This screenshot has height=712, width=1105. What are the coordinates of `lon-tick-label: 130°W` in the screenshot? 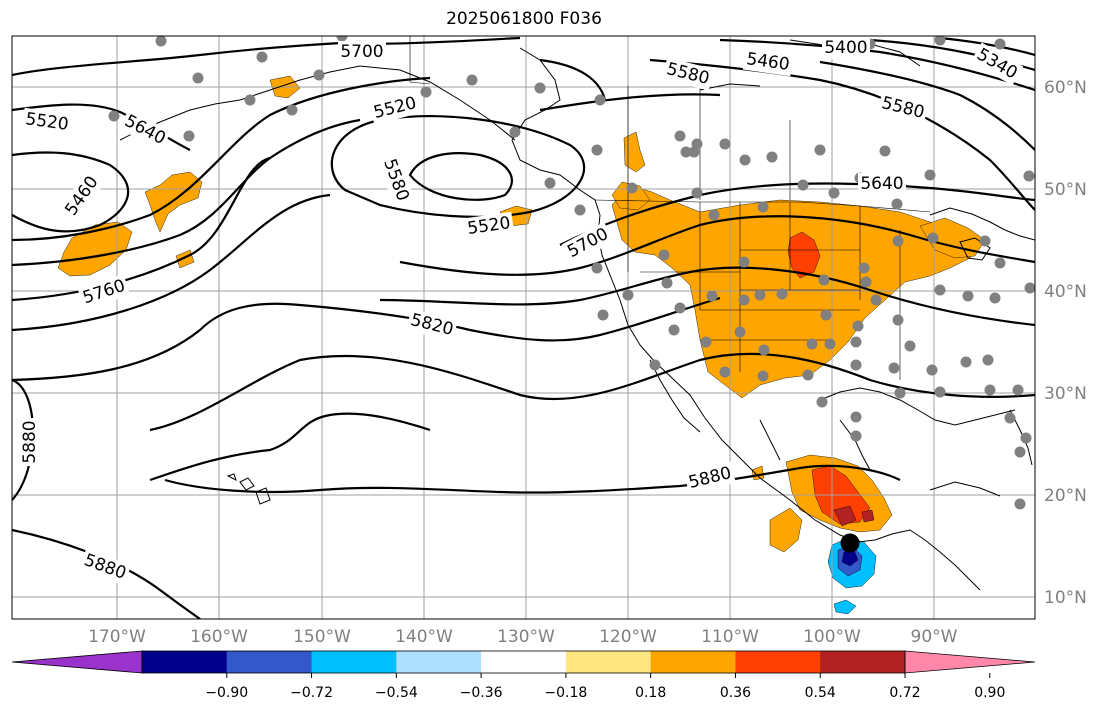 It's located at (526, 637).